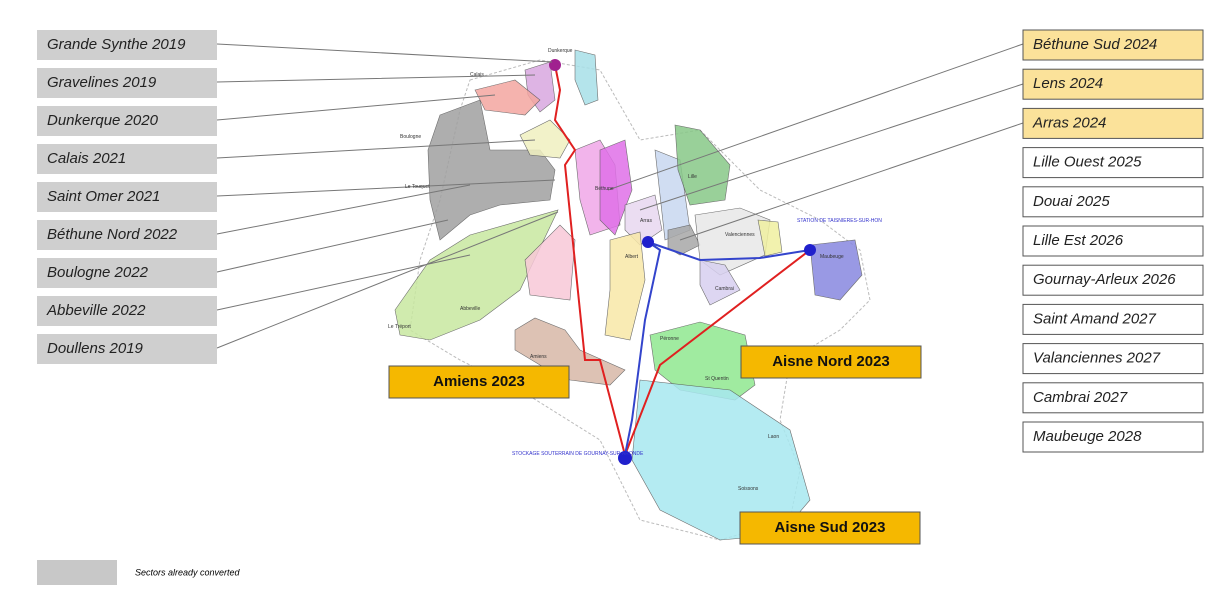 This screenshot has height=596, width=1210. I want to click on legend-swatch, so click(77, 572).